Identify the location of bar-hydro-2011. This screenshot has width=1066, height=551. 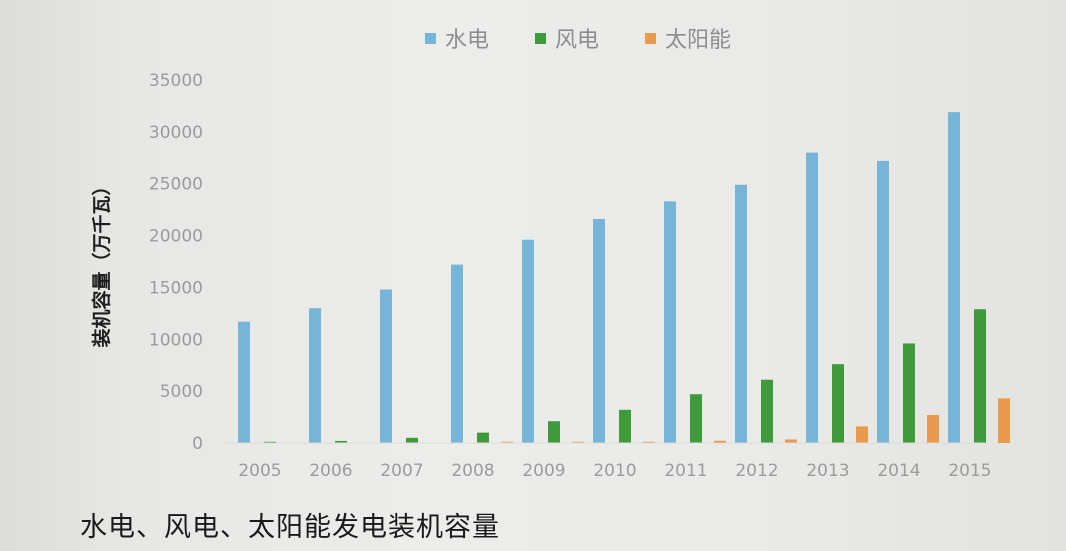
(670, 322).